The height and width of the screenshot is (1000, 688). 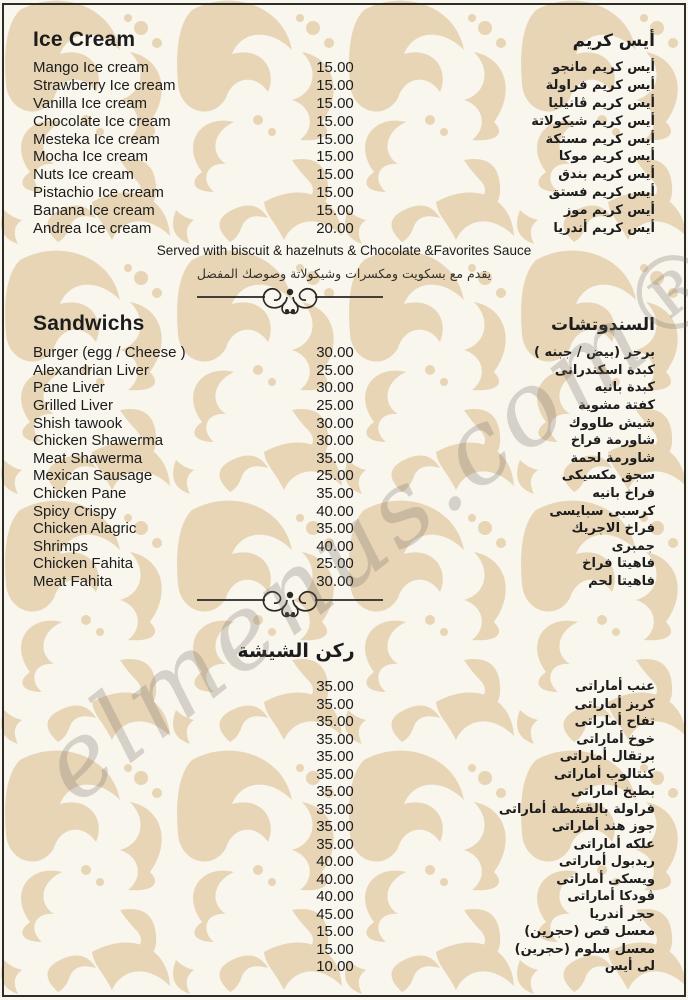 What do you see at coordinates (335, 353) in the screenshot?
I see `item-price: 30.00` at bounding box center [335, 353].